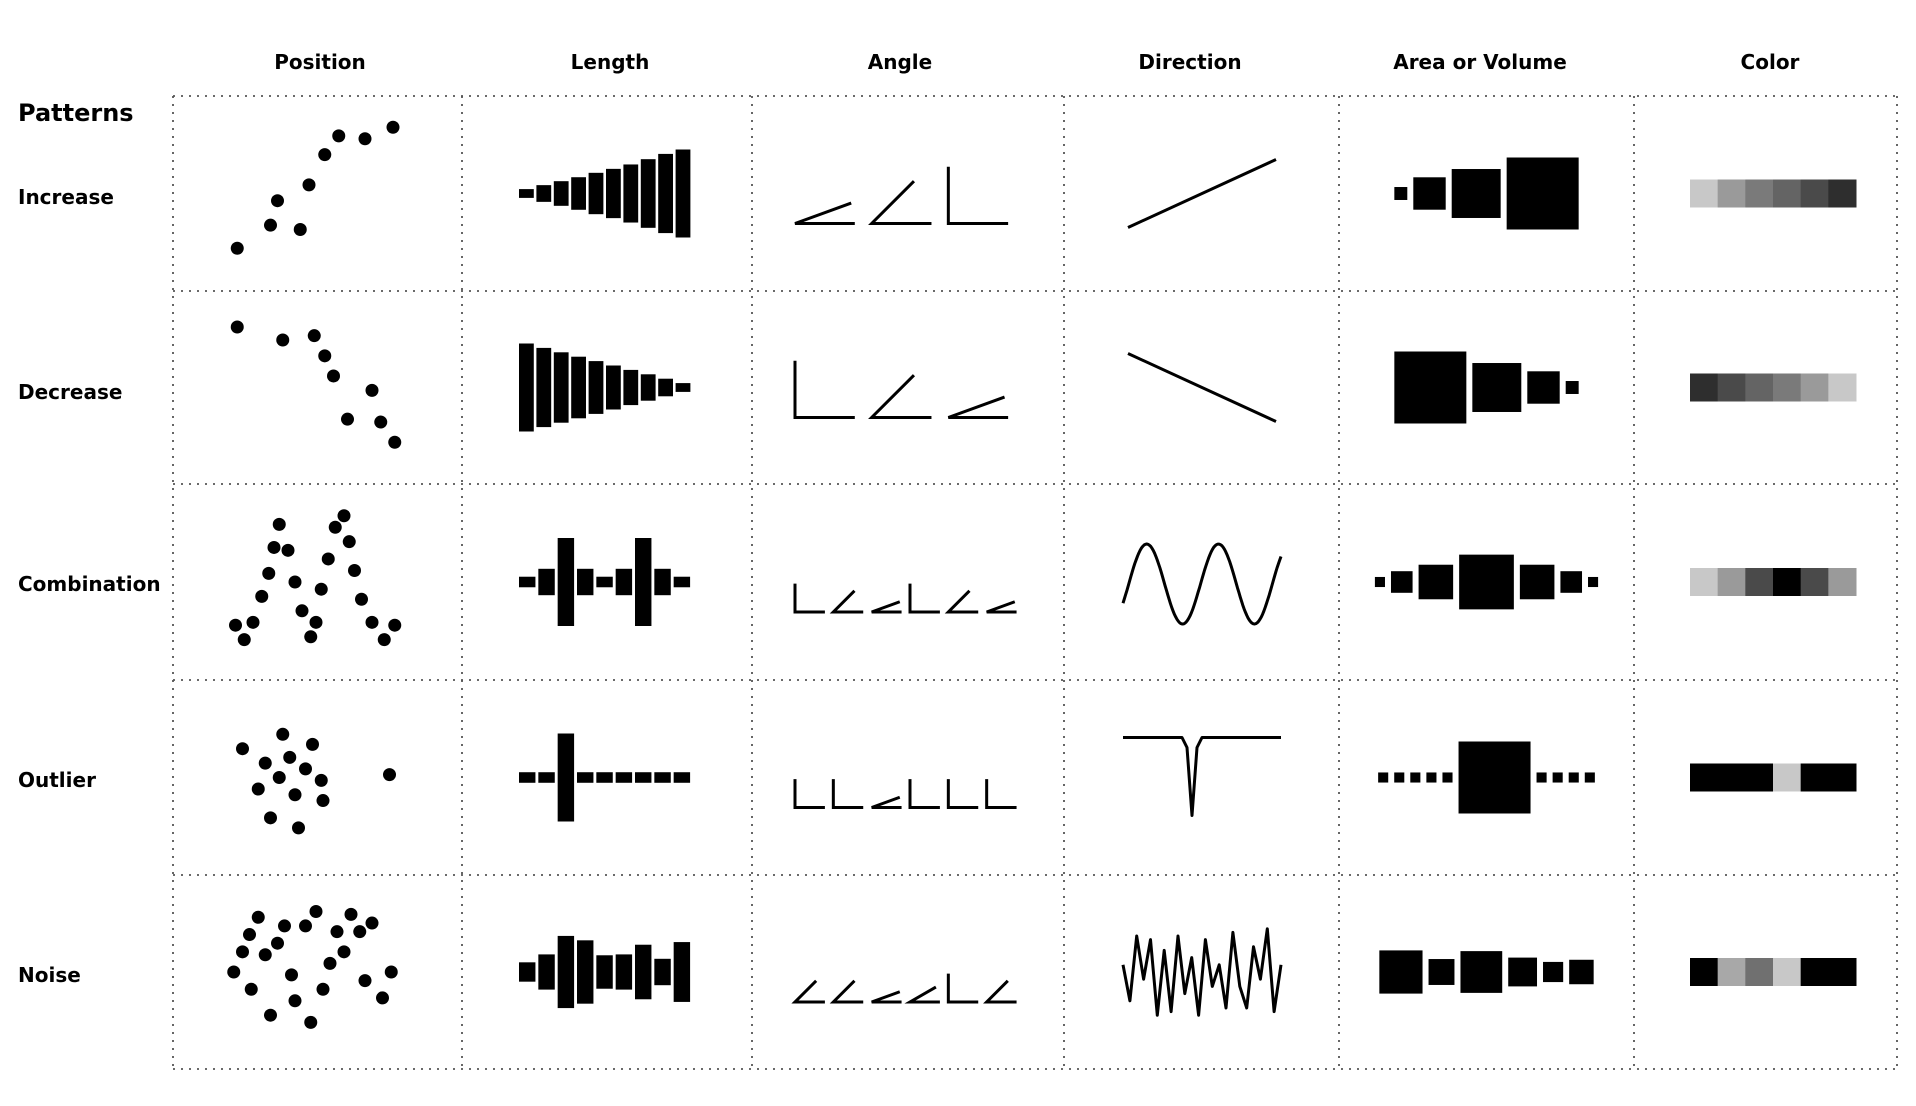  Describe the element at coordinates (1202, 193) in the screenshot. I see `direction-line` at that location.